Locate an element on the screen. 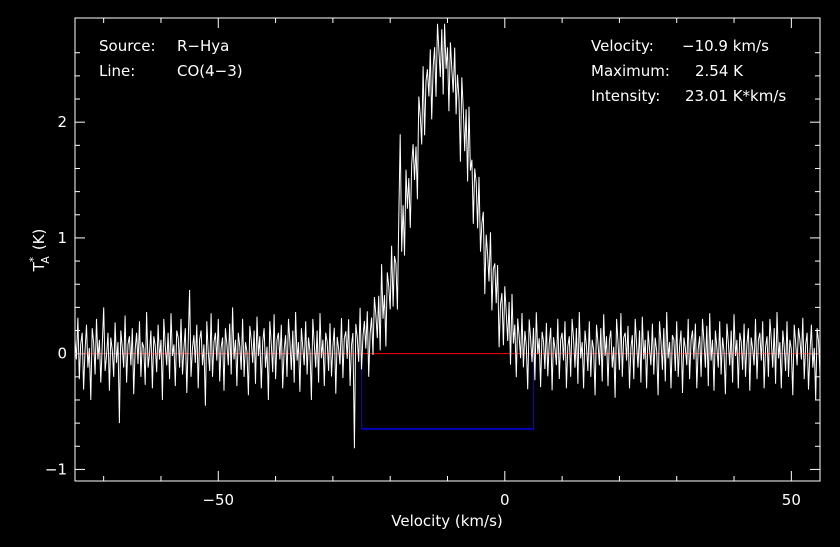 Image resolution: width=840 pixels, height=547 pixels. y-tick-label: 0 is located at coordinates (62, 354).